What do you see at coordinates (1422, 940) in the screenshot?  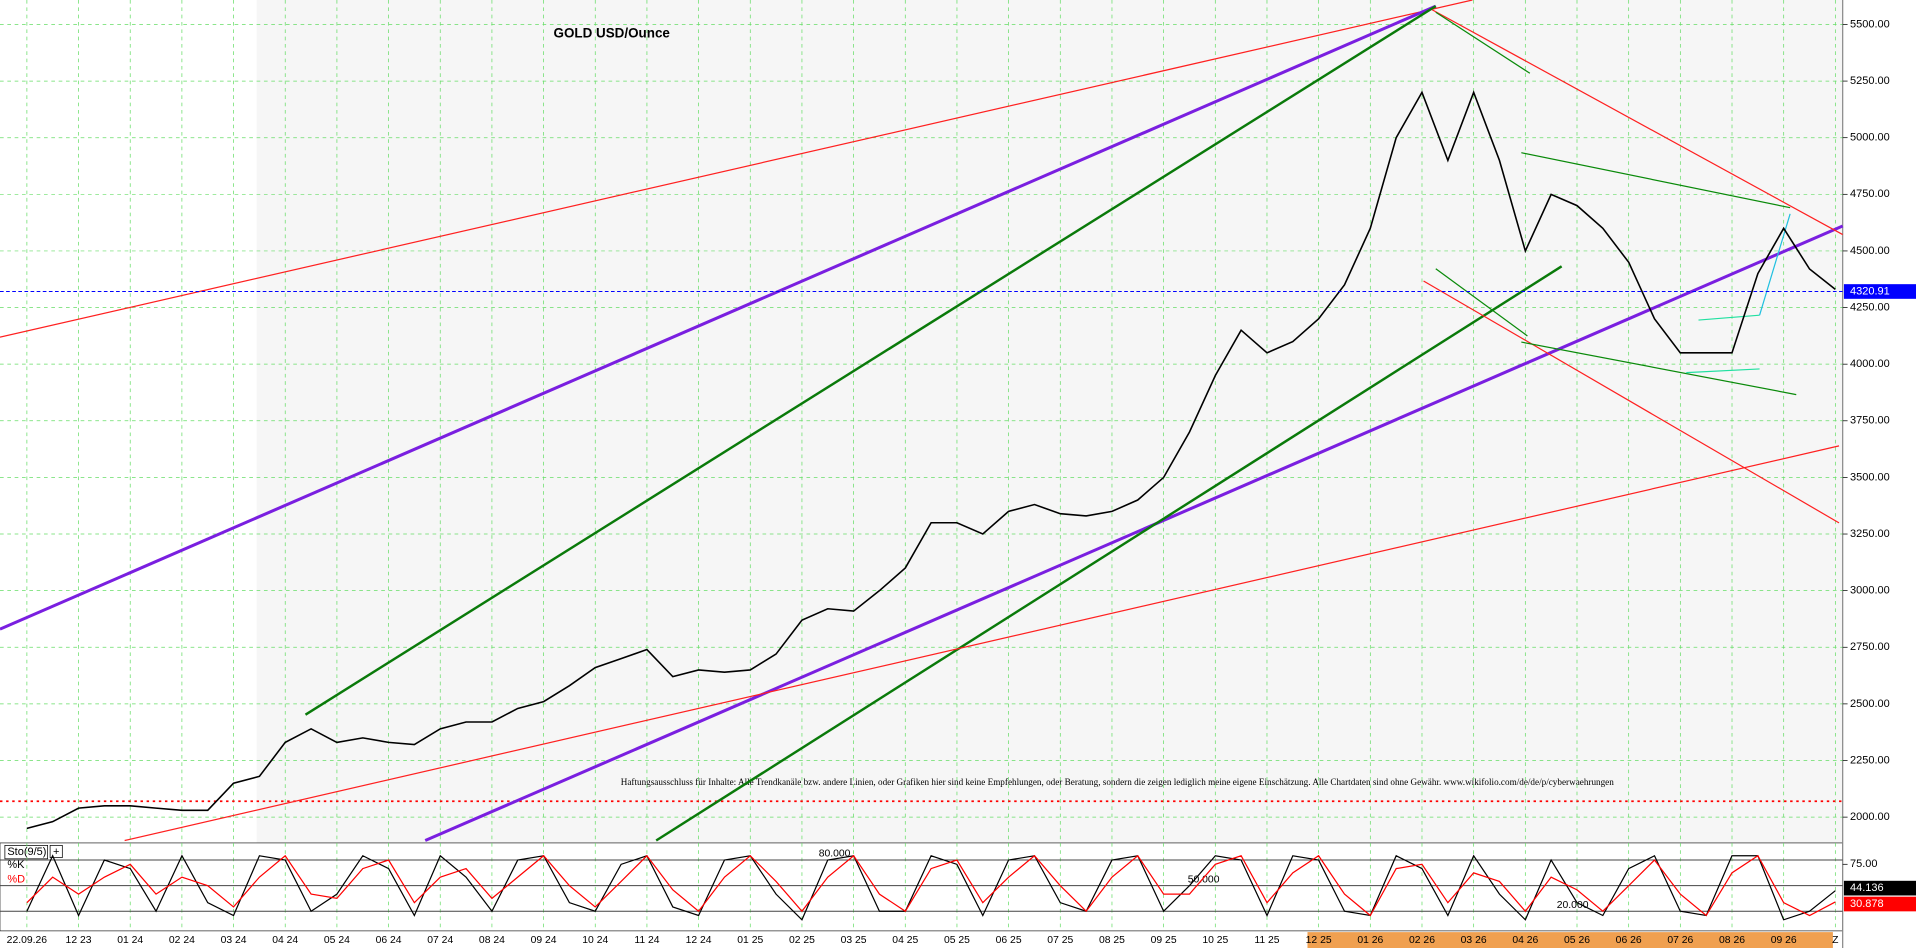 I see `x-tick-label: 02 26` at bounding box center [1422, 940].